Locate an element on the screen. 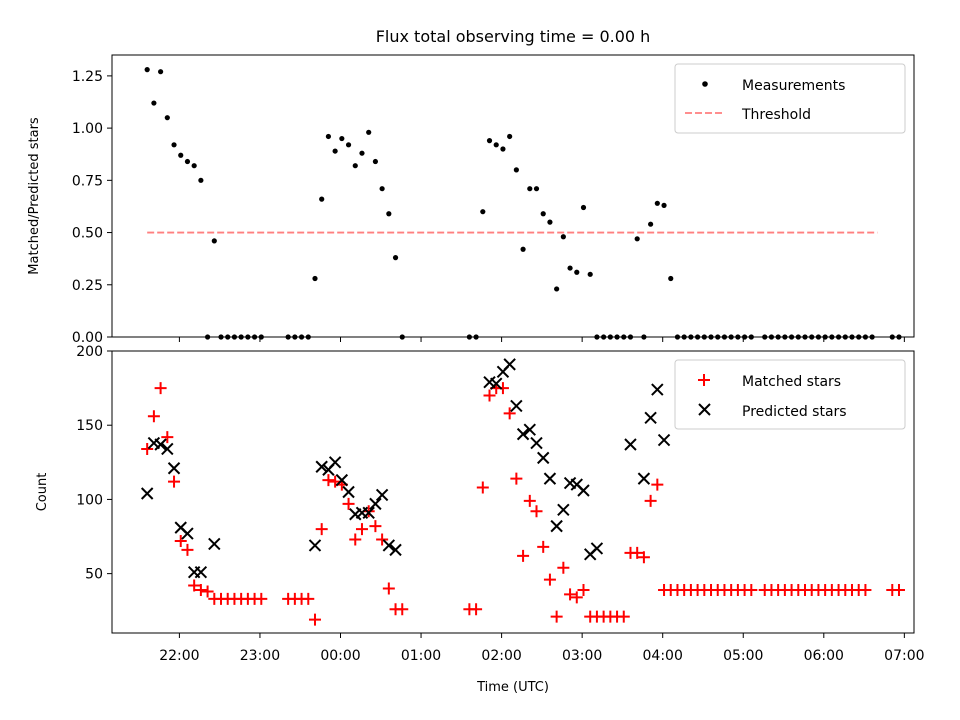 This screenshot has width=960, height=720. x-tick-label: 07:00 is located at coordinates (904, 656).